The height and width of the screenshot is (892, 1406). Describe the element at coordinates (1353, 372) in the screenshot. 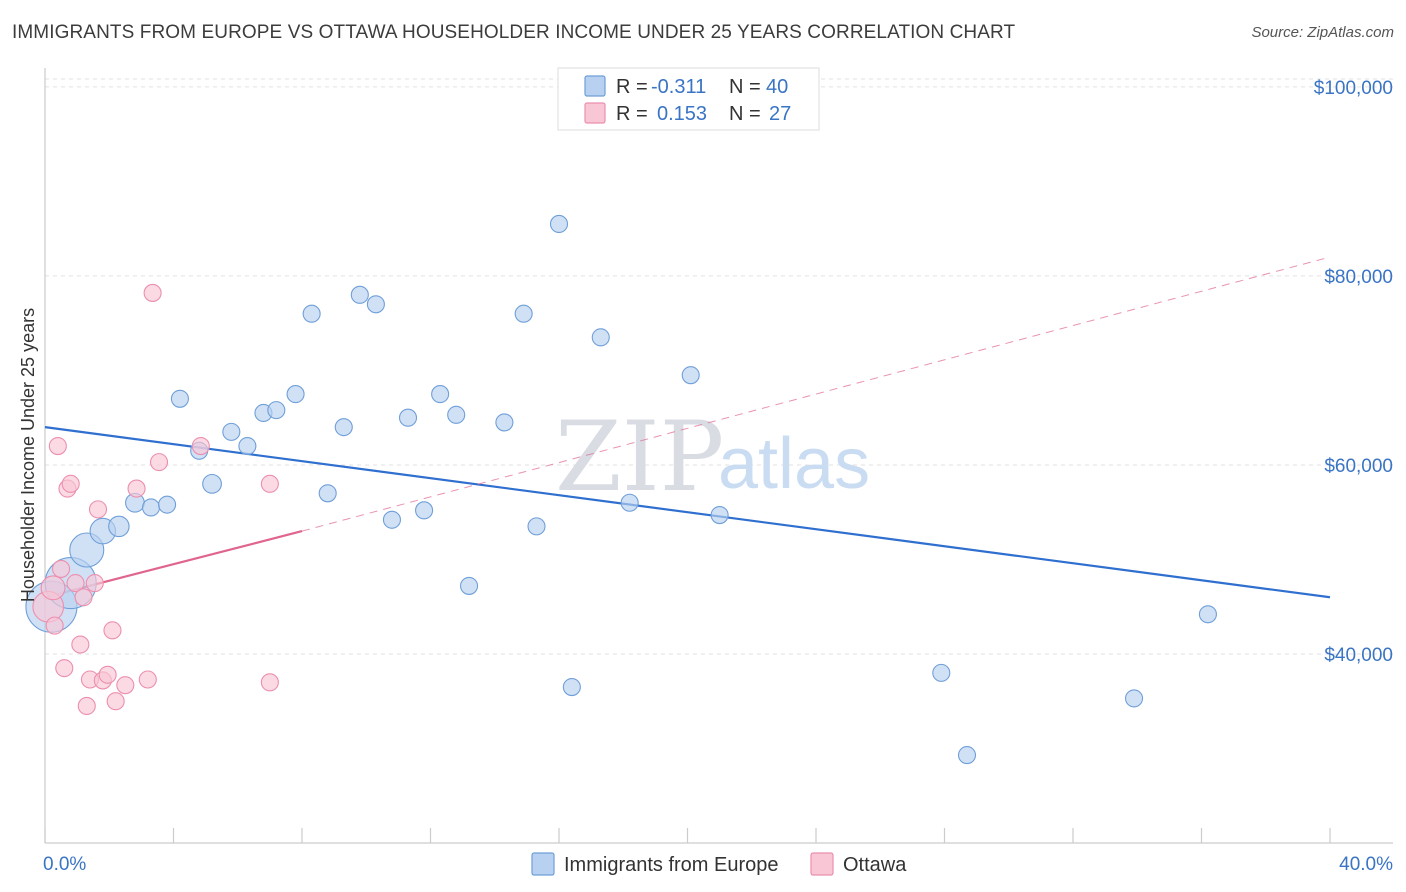

I see `y-tick-labels: $40,000 $60,000 $80,000 $100,000` at that location.